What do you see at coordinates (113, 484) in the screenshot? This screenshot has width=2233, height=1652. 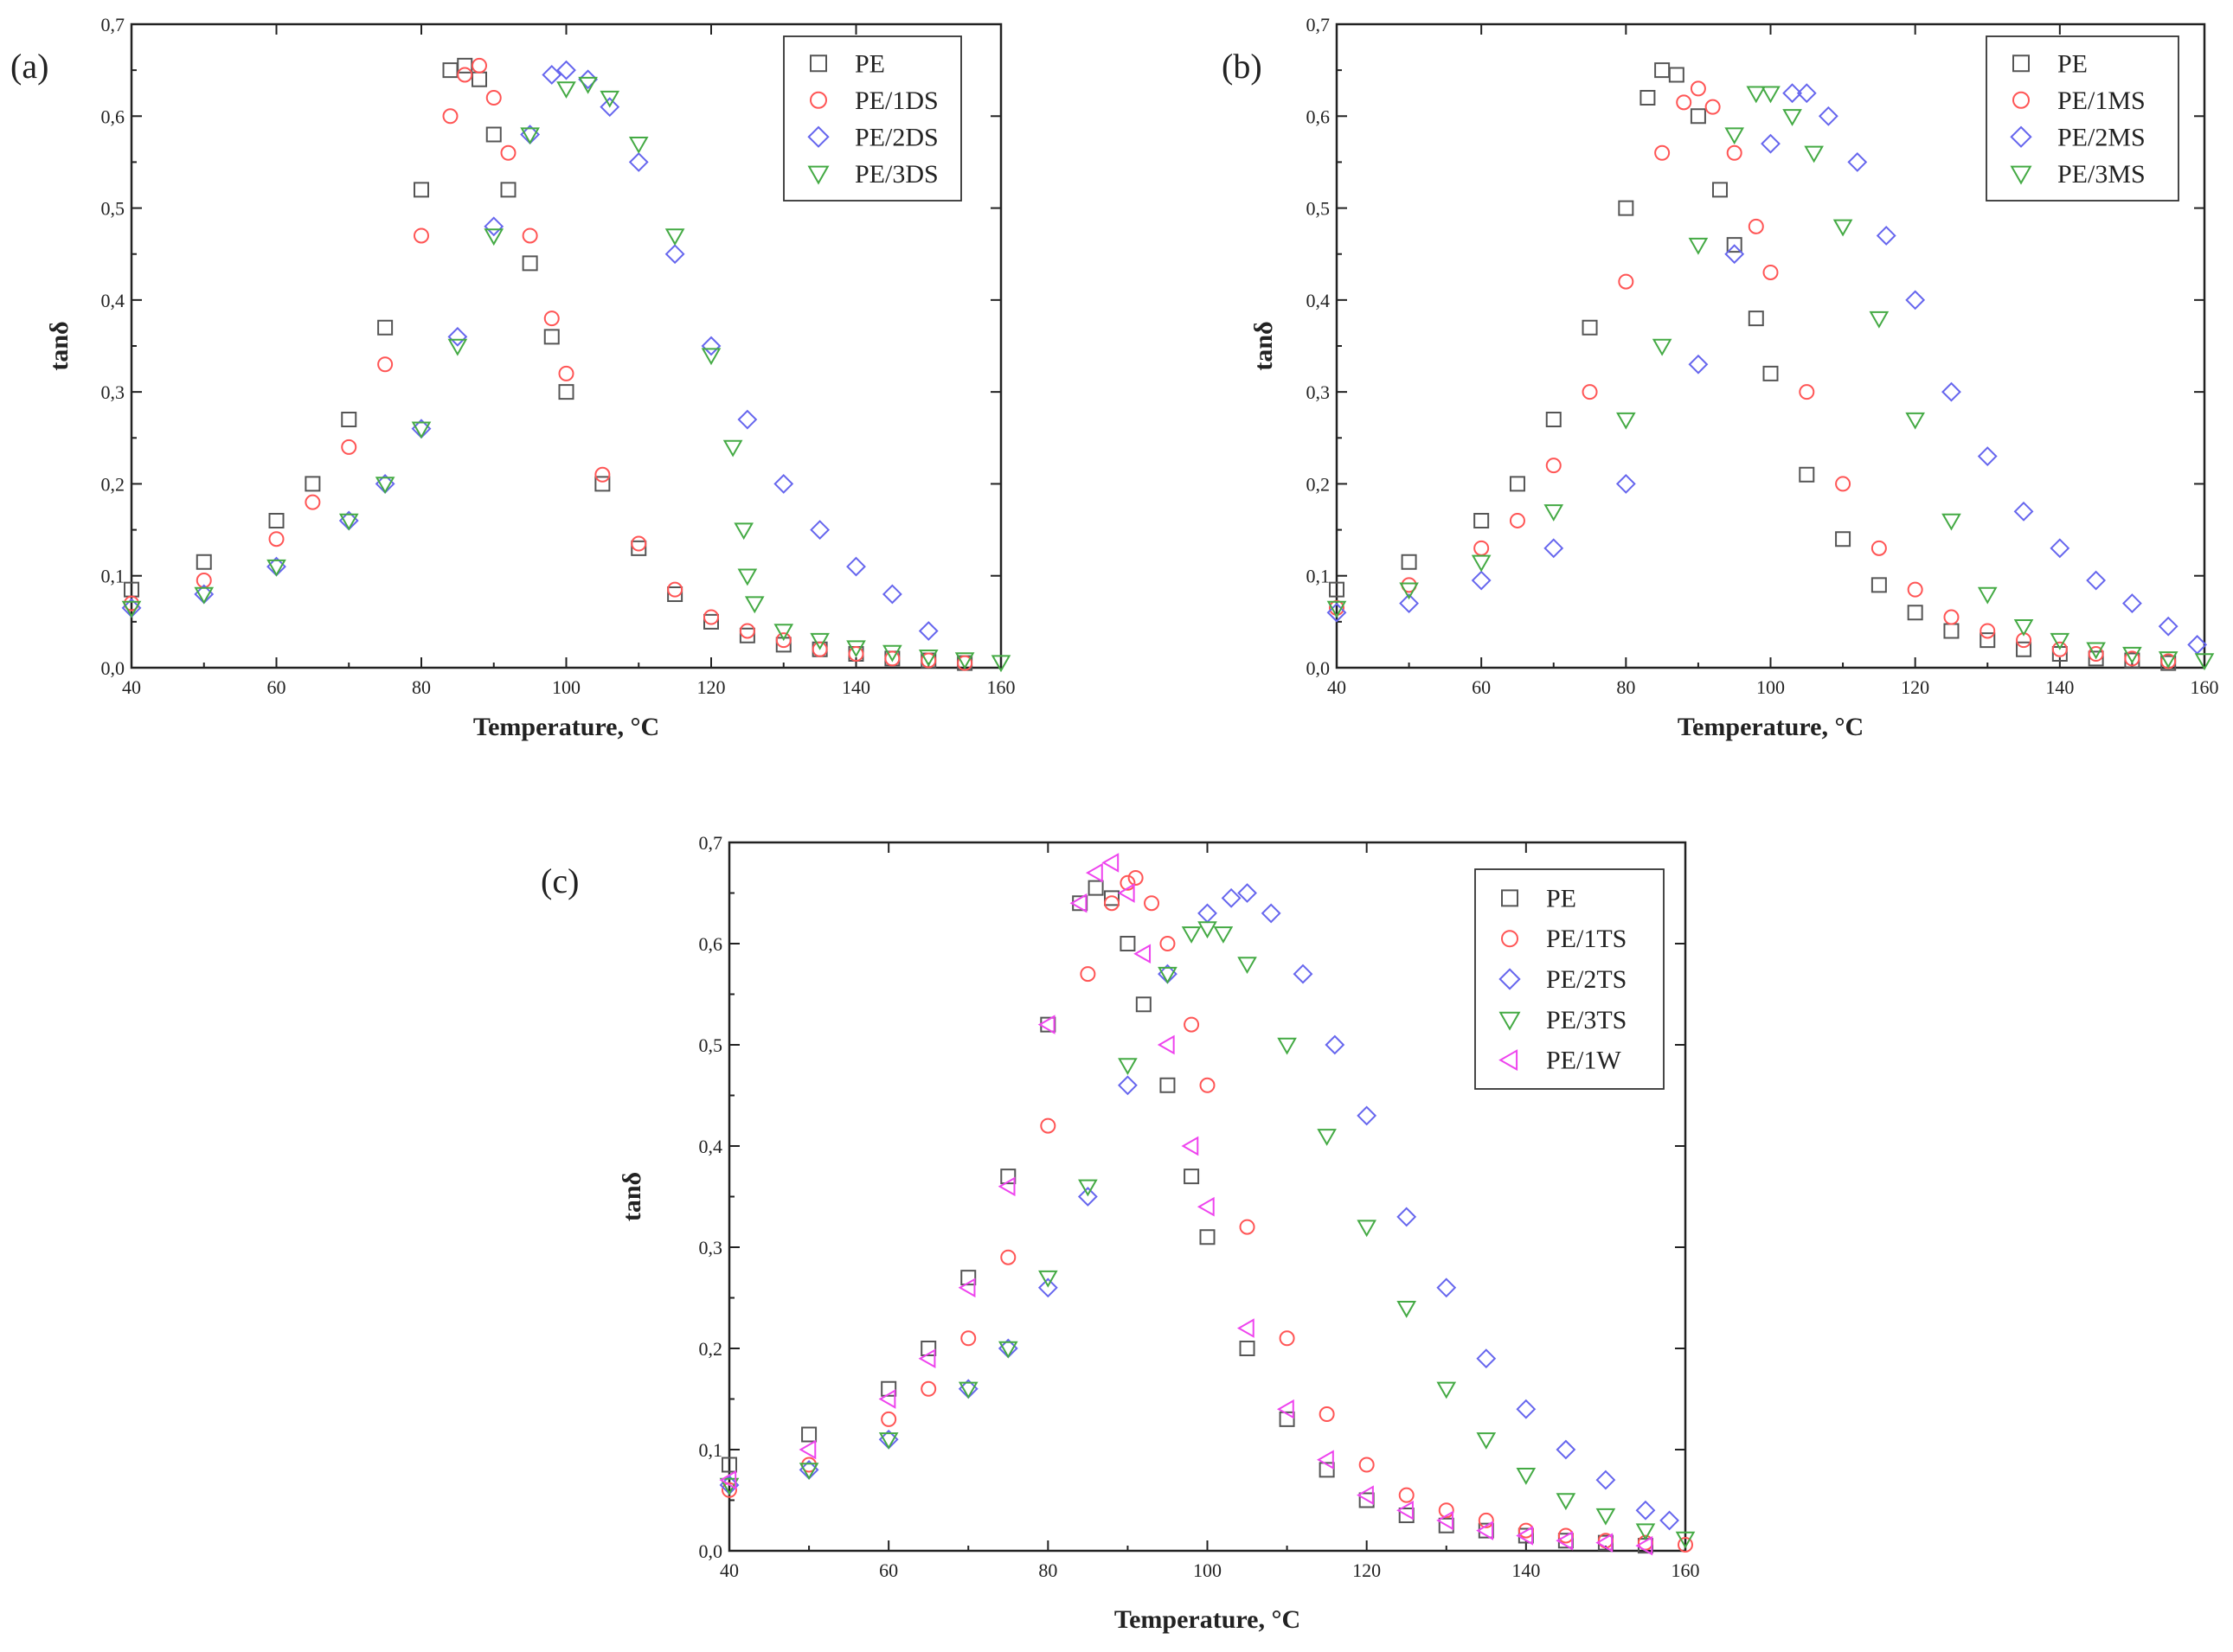 I see `y-tick-label: 0,2` at bounding box center [113, 484].